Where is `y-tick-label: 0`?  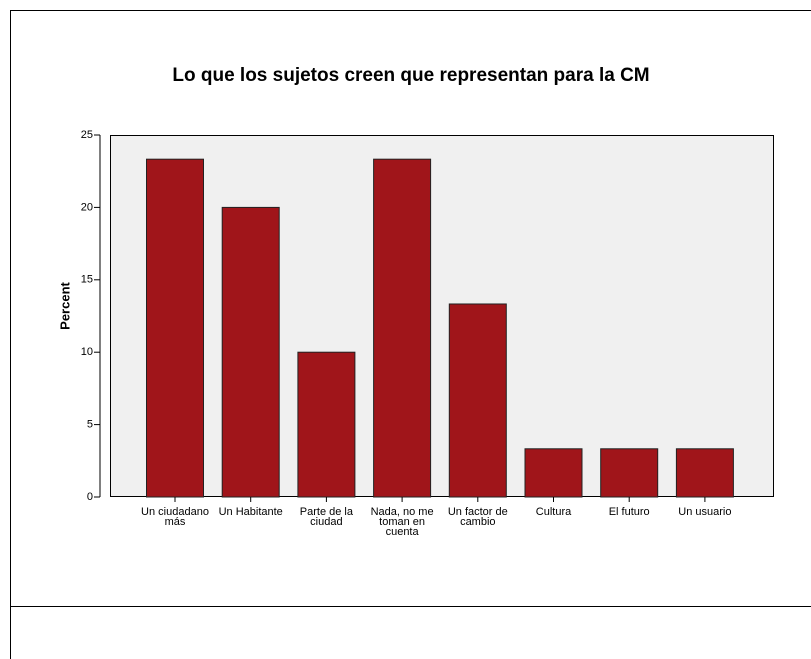
y-tick-label: 0 is located at coordinates (90, 497).